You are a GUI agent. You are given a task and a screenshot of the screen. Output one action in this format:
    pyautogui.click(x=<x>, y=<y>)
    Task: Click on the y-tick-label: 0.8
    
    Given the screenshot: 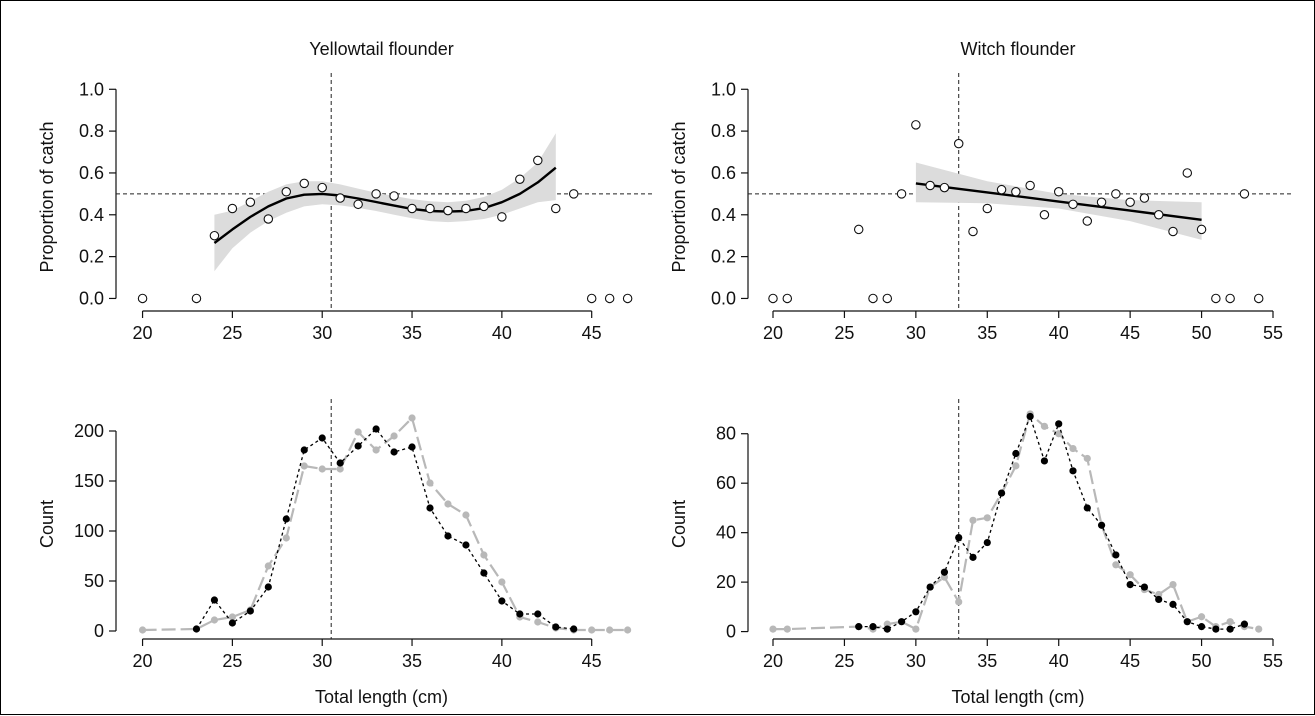 What is the action you would take?
    pyautogui.click(x=723, y=131)
    